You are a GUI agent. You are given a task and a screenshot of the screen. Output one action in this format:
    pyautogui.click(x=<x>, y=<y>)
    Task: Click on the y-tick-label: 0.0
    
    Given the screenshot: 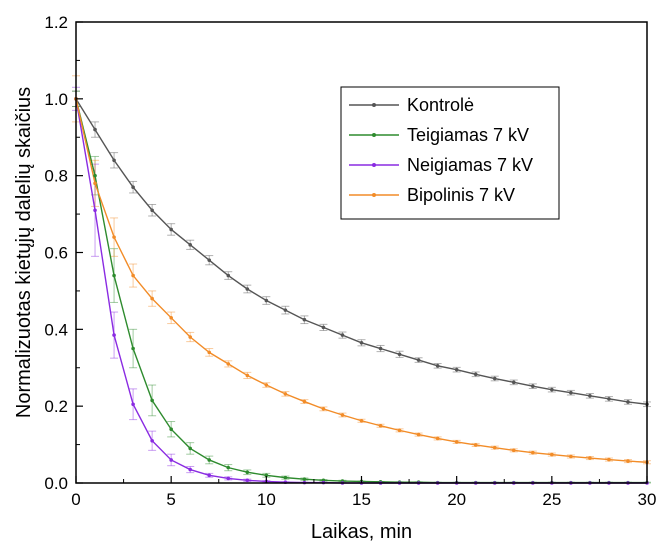 What is the action you would take?
    pyautogui.click(x=56, y=483)
    